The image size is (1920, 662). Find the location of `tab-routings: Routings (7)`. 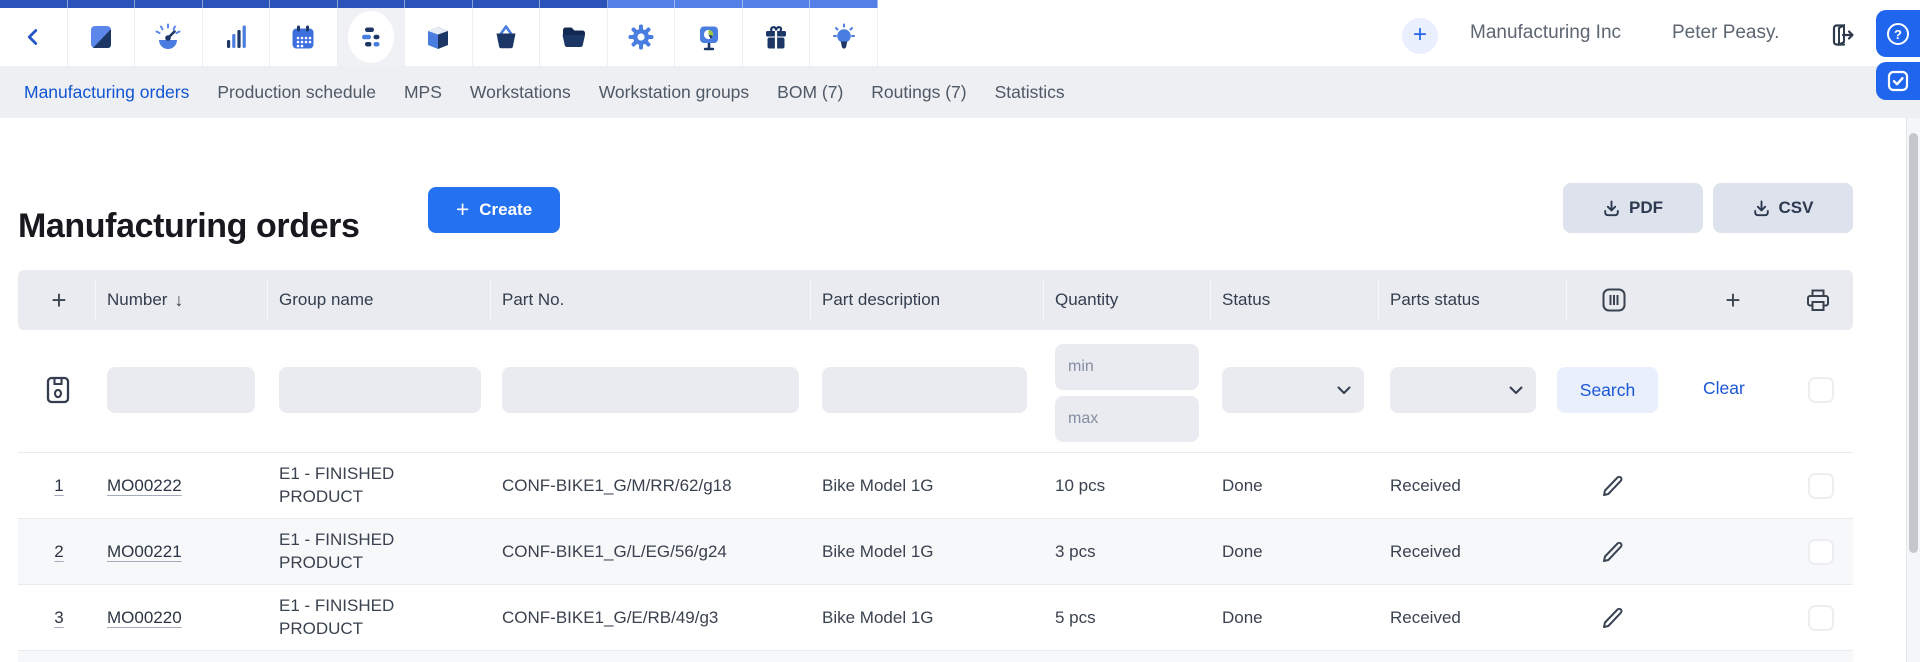

tab-routings: Routings (7) is located at coordinates (919, 91).